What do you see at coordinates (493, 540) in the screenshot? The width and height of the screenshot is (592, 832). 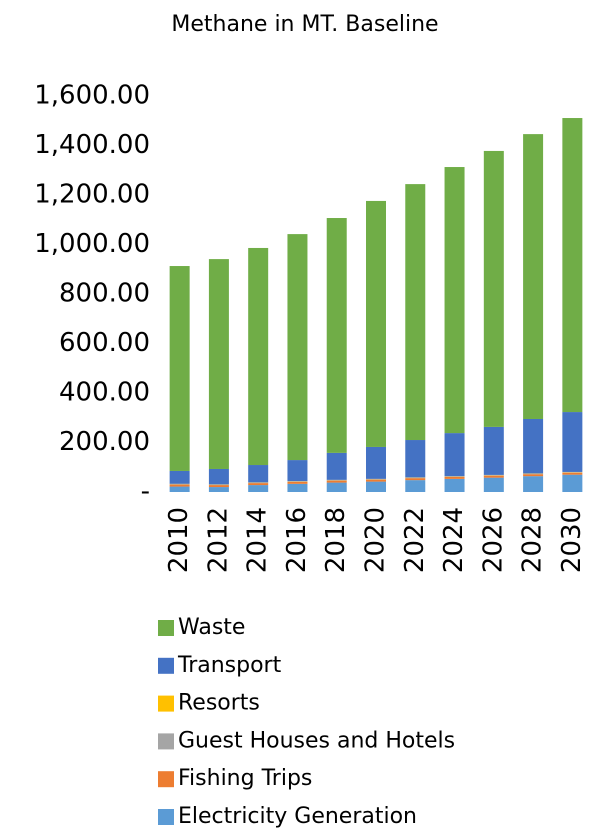 I see `x-tick-label: 2026` at bounding box center [493, 540].